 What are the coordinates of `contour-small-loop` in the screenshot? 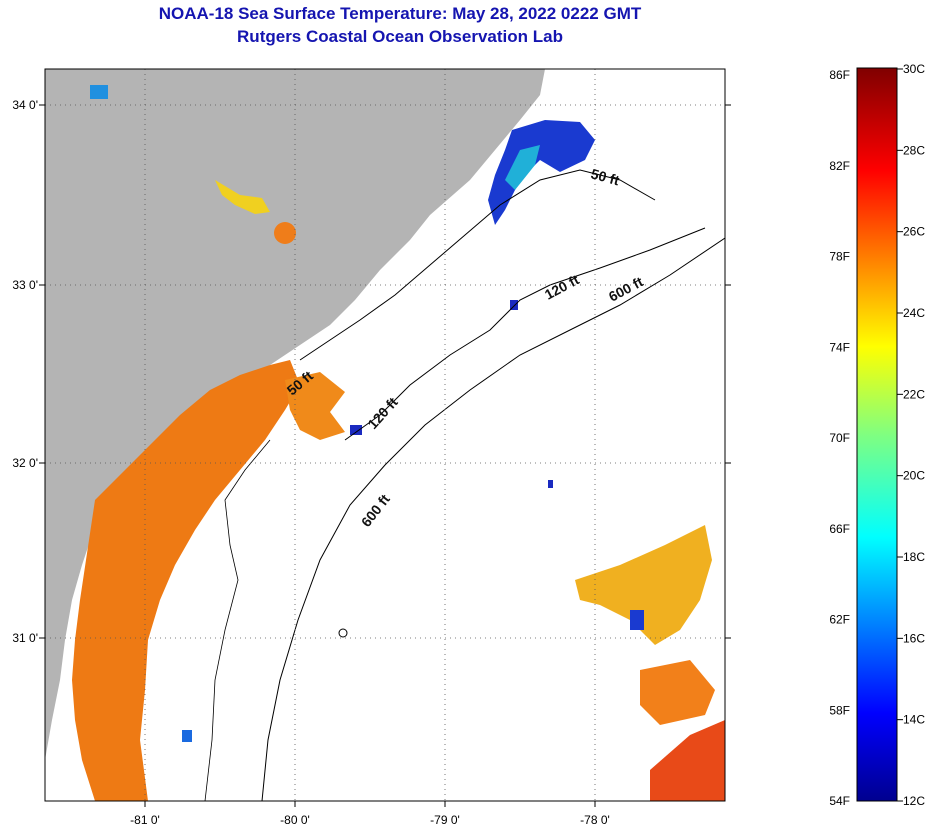 It's located at (343, 633).